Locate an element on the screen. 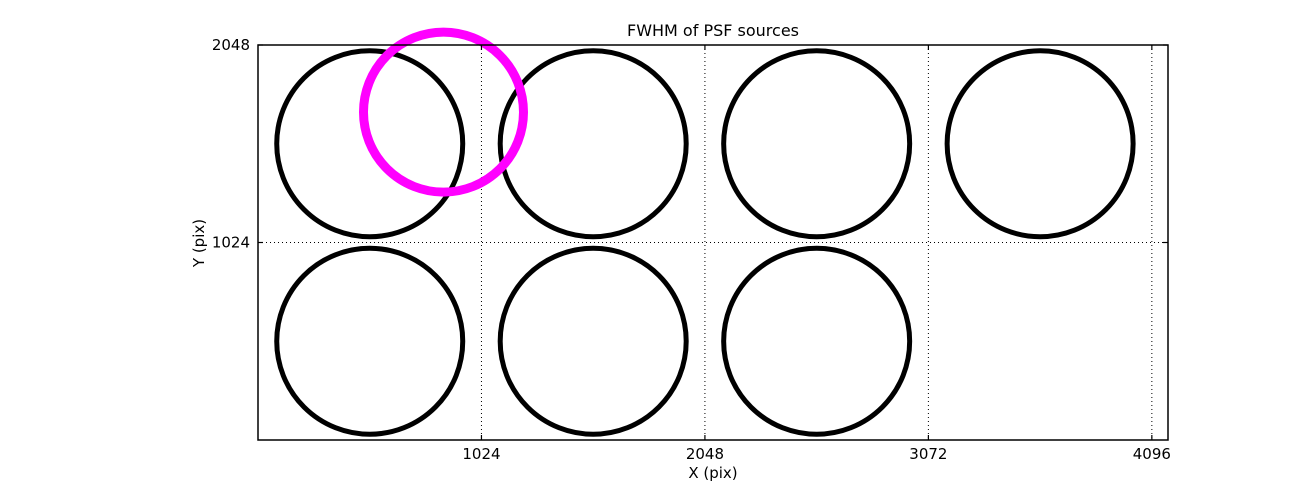 This screenshot has width=1300, height=494. x-axis-label: X (pix) is located at coordinates (712, 473).